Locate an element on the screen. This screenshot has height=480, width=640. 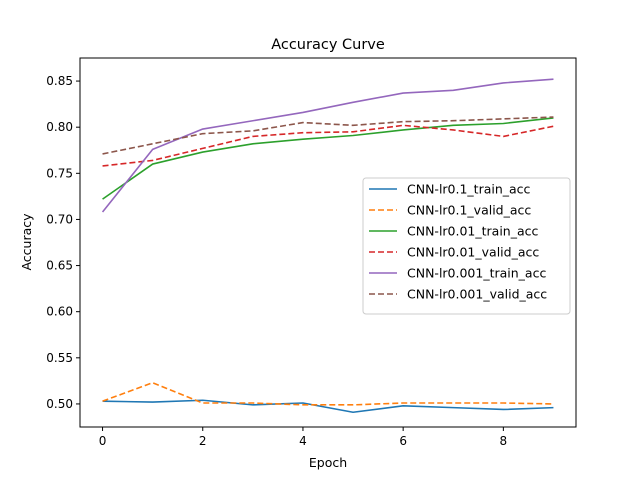
legend-label: CNN-lr0.1_train_acc is located at coordinates (469, 189).